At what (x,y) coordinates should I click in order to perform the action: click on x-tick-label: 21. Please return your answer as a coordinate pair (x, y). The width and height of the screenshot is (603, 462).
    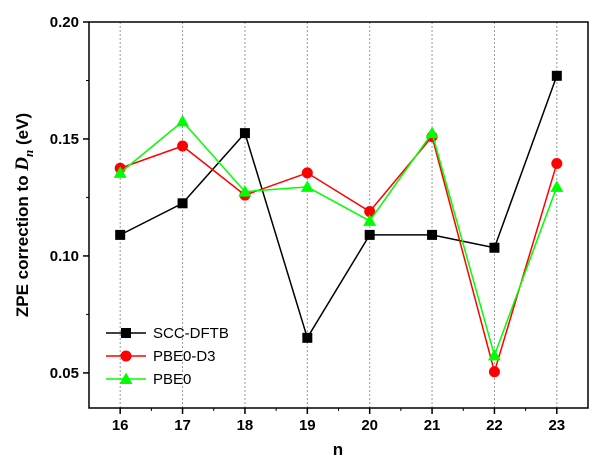
    Looking at the image, I should click on (432, 425).